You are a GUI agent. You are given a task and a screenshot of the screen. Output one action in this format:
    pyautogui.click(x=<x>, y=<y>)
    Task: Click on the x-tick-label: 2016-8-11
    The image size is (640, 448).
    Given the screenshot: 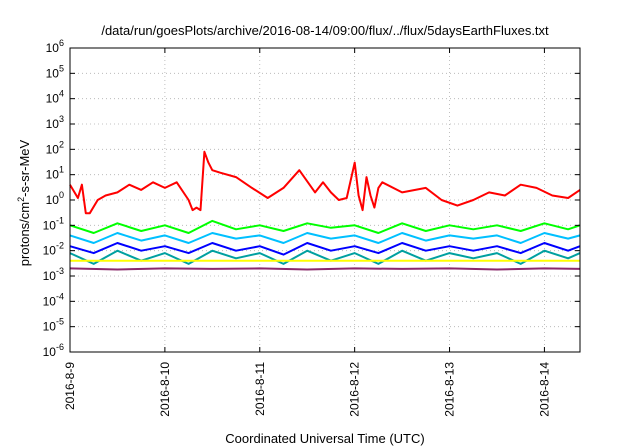 What is the action you would take?
    pyautogui.click(x=260, y=389)
    